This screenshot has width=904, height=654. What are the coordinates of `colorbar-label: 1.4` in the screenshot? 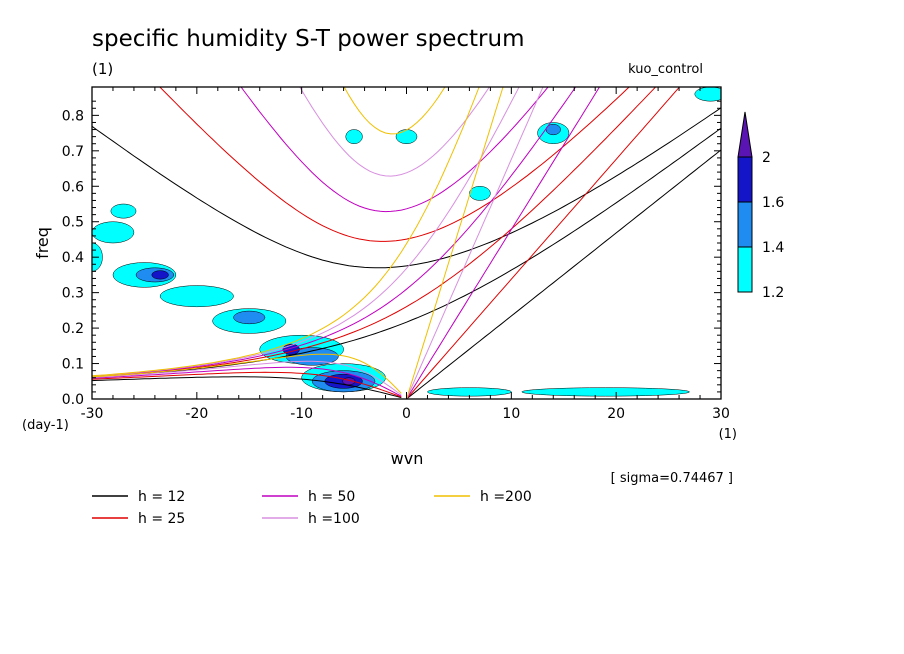 It's located at (773, 248).